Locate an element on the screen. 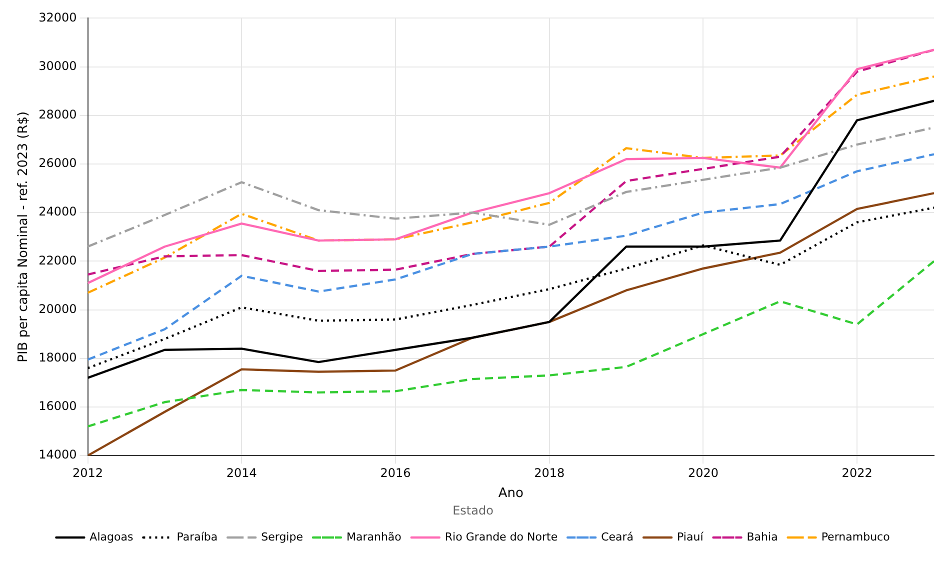  y-tick-label: 14000 is located at coordinates (57, 455).